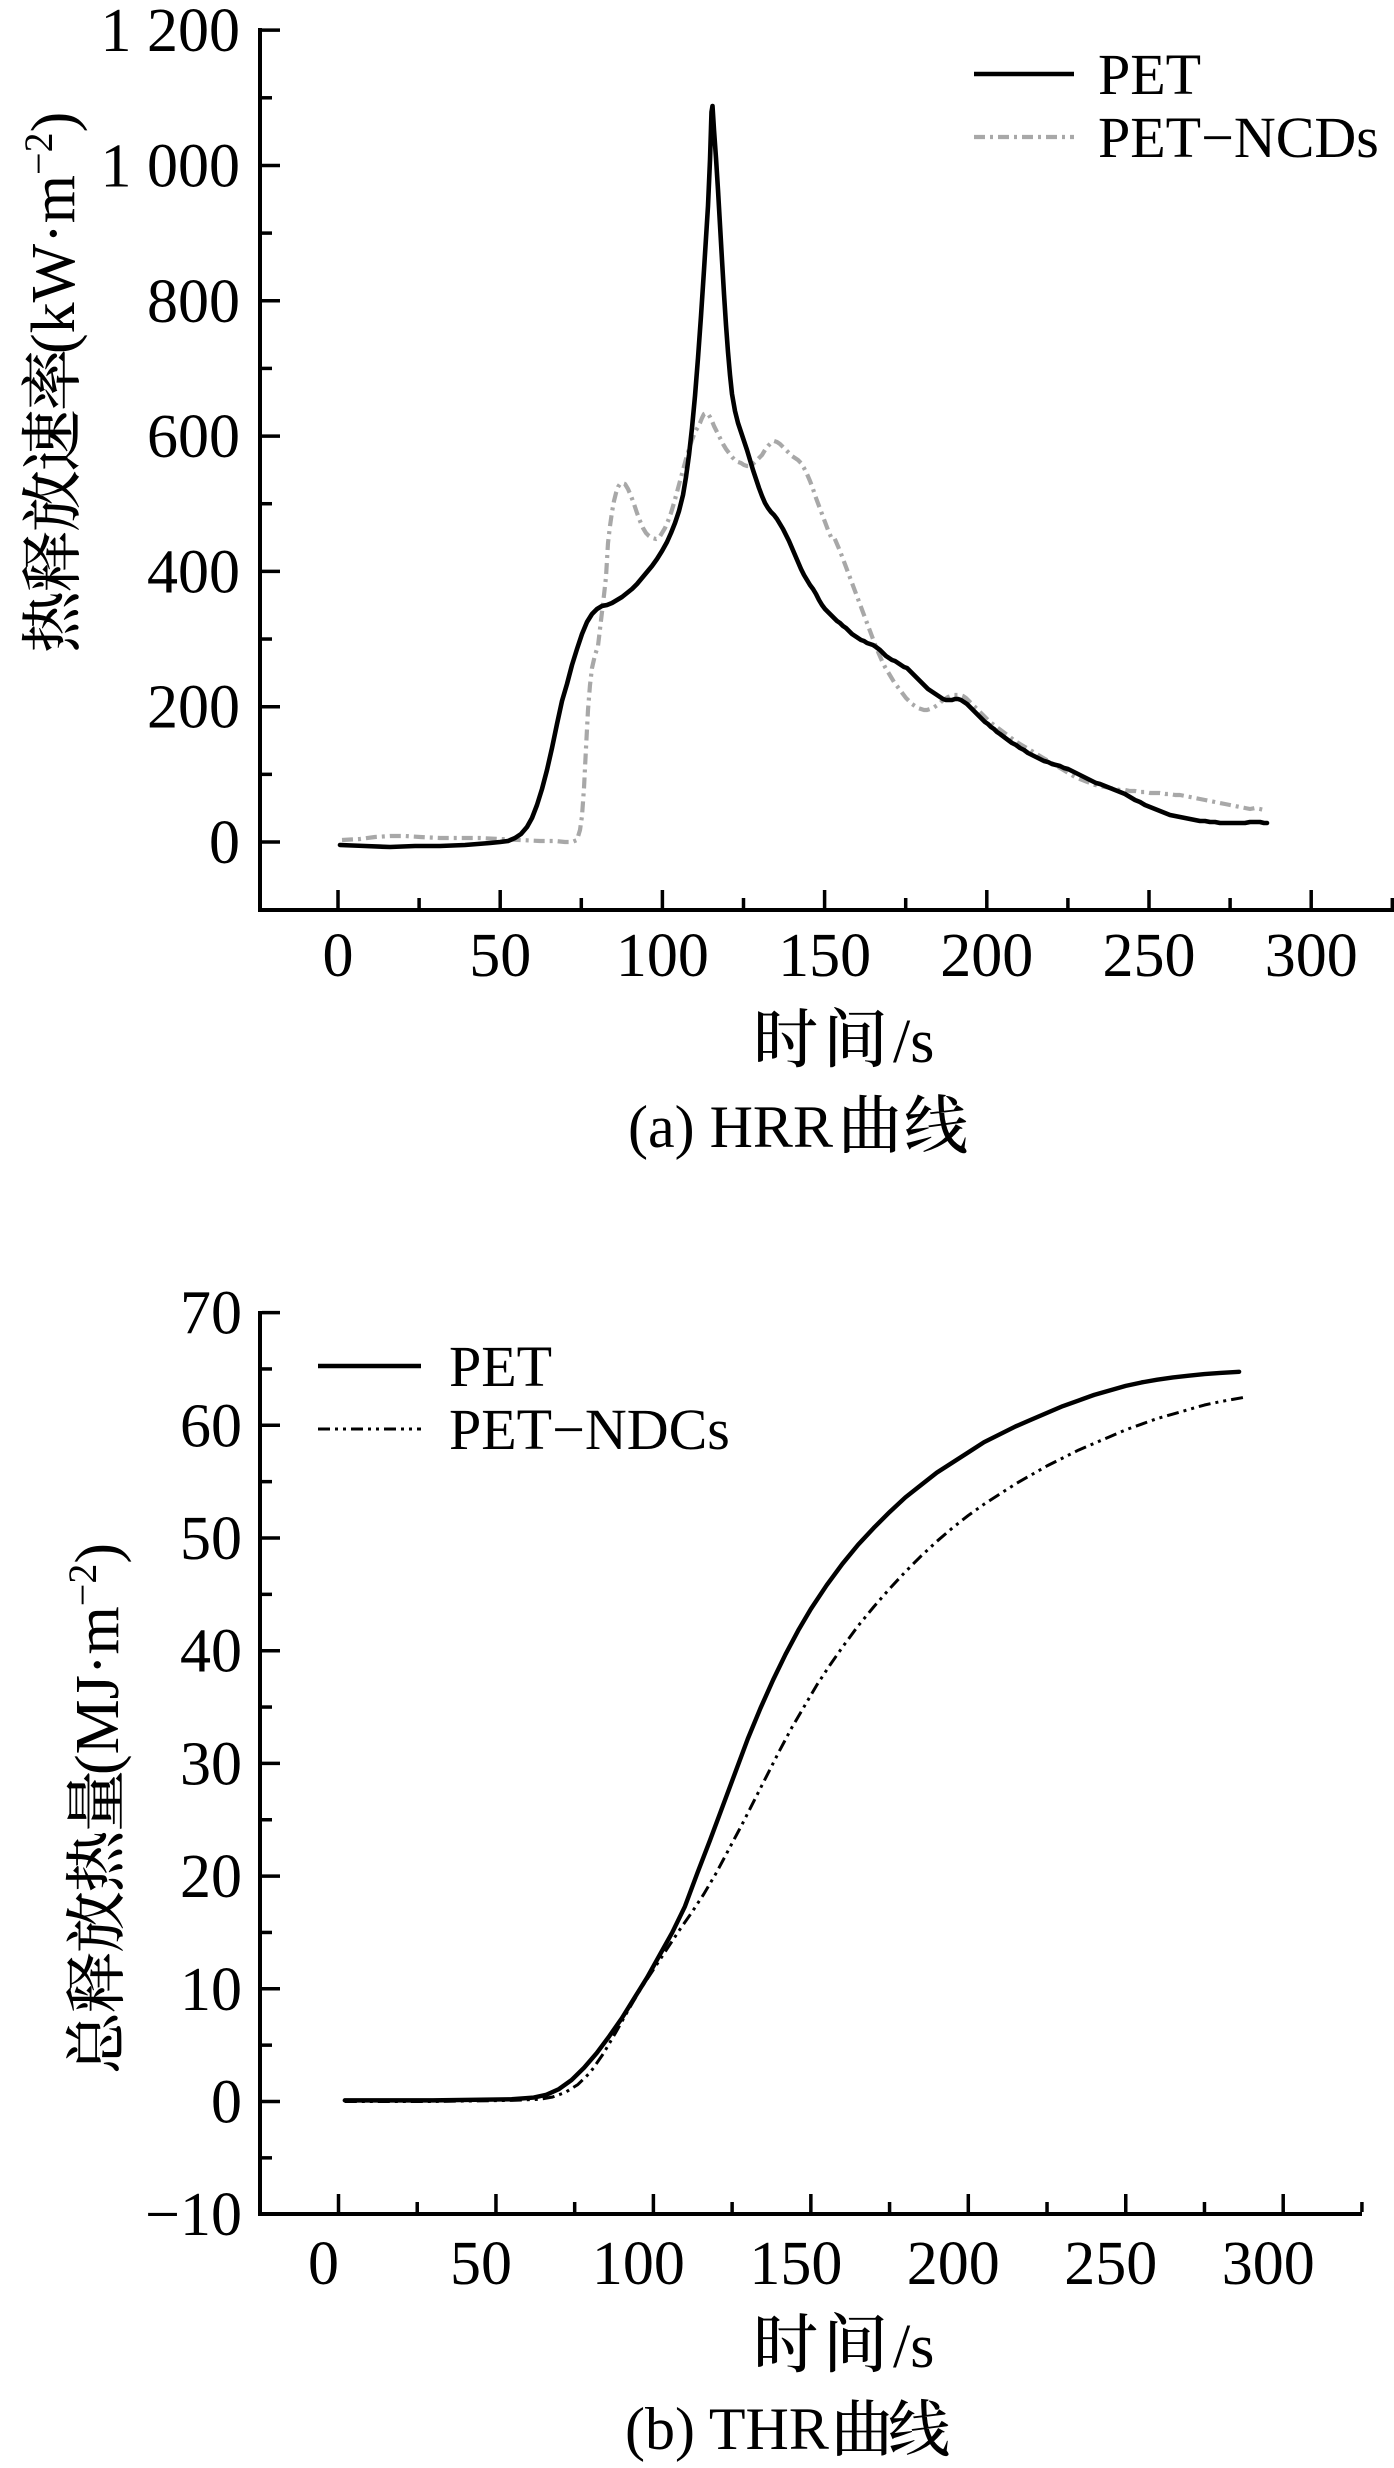  I want to click on svg-text: 60, so click(211, 1426).